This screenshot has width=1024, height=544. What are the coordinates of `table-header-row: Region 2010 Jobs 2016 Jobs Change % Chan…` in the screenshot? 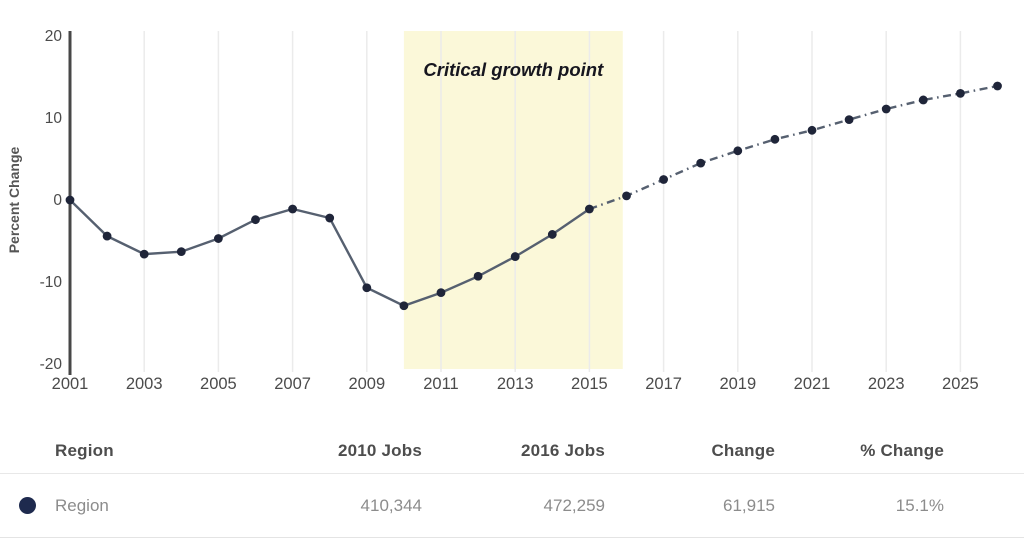 It's located at (512, 438).